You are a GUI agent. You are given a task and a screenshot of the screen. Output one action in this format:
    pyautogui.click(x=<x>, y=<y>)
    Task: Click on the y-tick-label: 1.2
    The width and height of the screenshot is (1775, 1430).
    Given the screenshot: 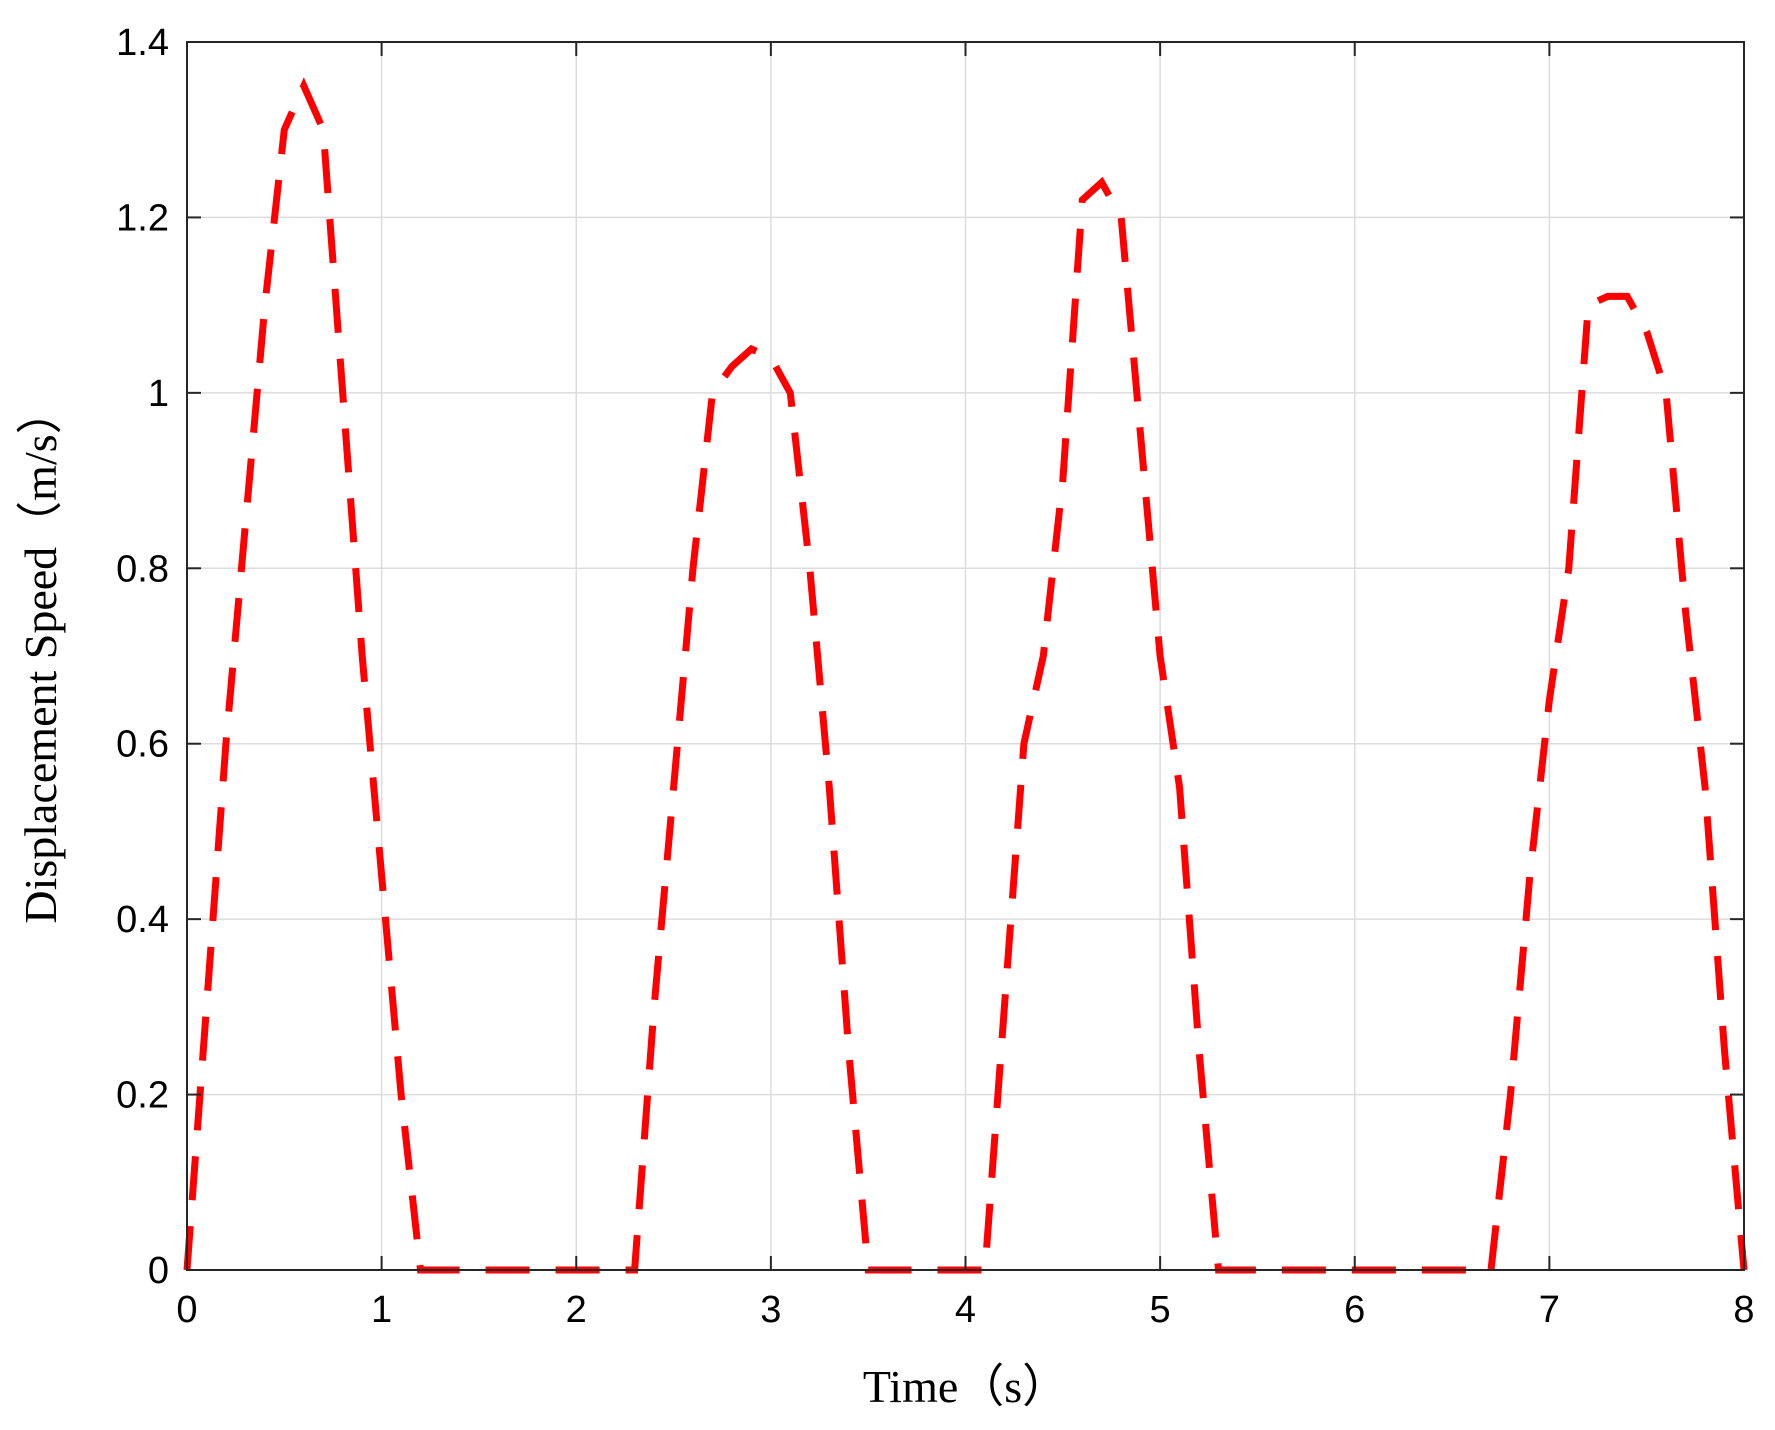 What is the action you would take?
    pyautogui.click(x=142, y=218)
    